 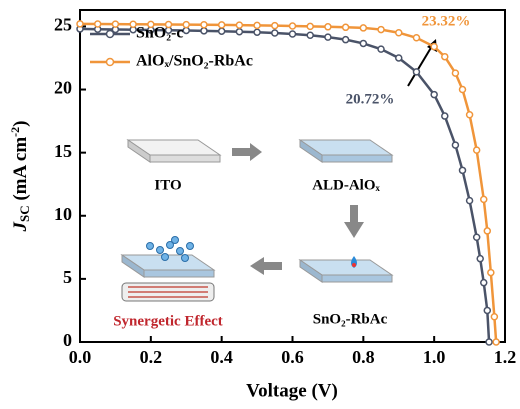 I want to click on y-label-part: J, so click(x=20, y=227).